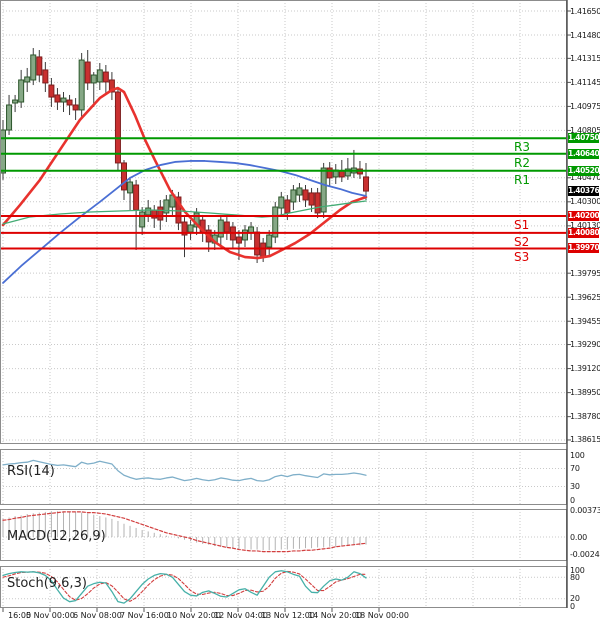 This screenshot has width=600, height=626. I want to click on price-tick-label: 1.39455, so click(585, 321).